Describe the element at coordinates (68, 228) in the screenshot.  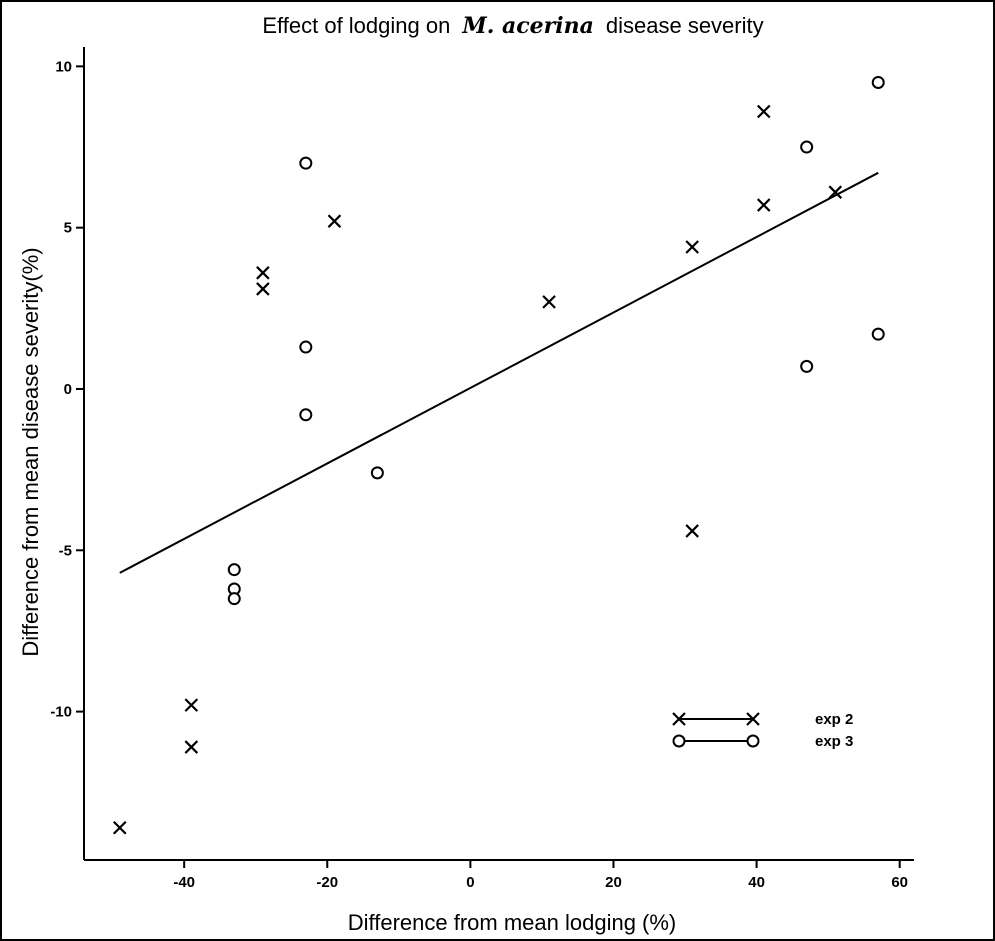
I see `y-tick-label-3: 5` at that location.